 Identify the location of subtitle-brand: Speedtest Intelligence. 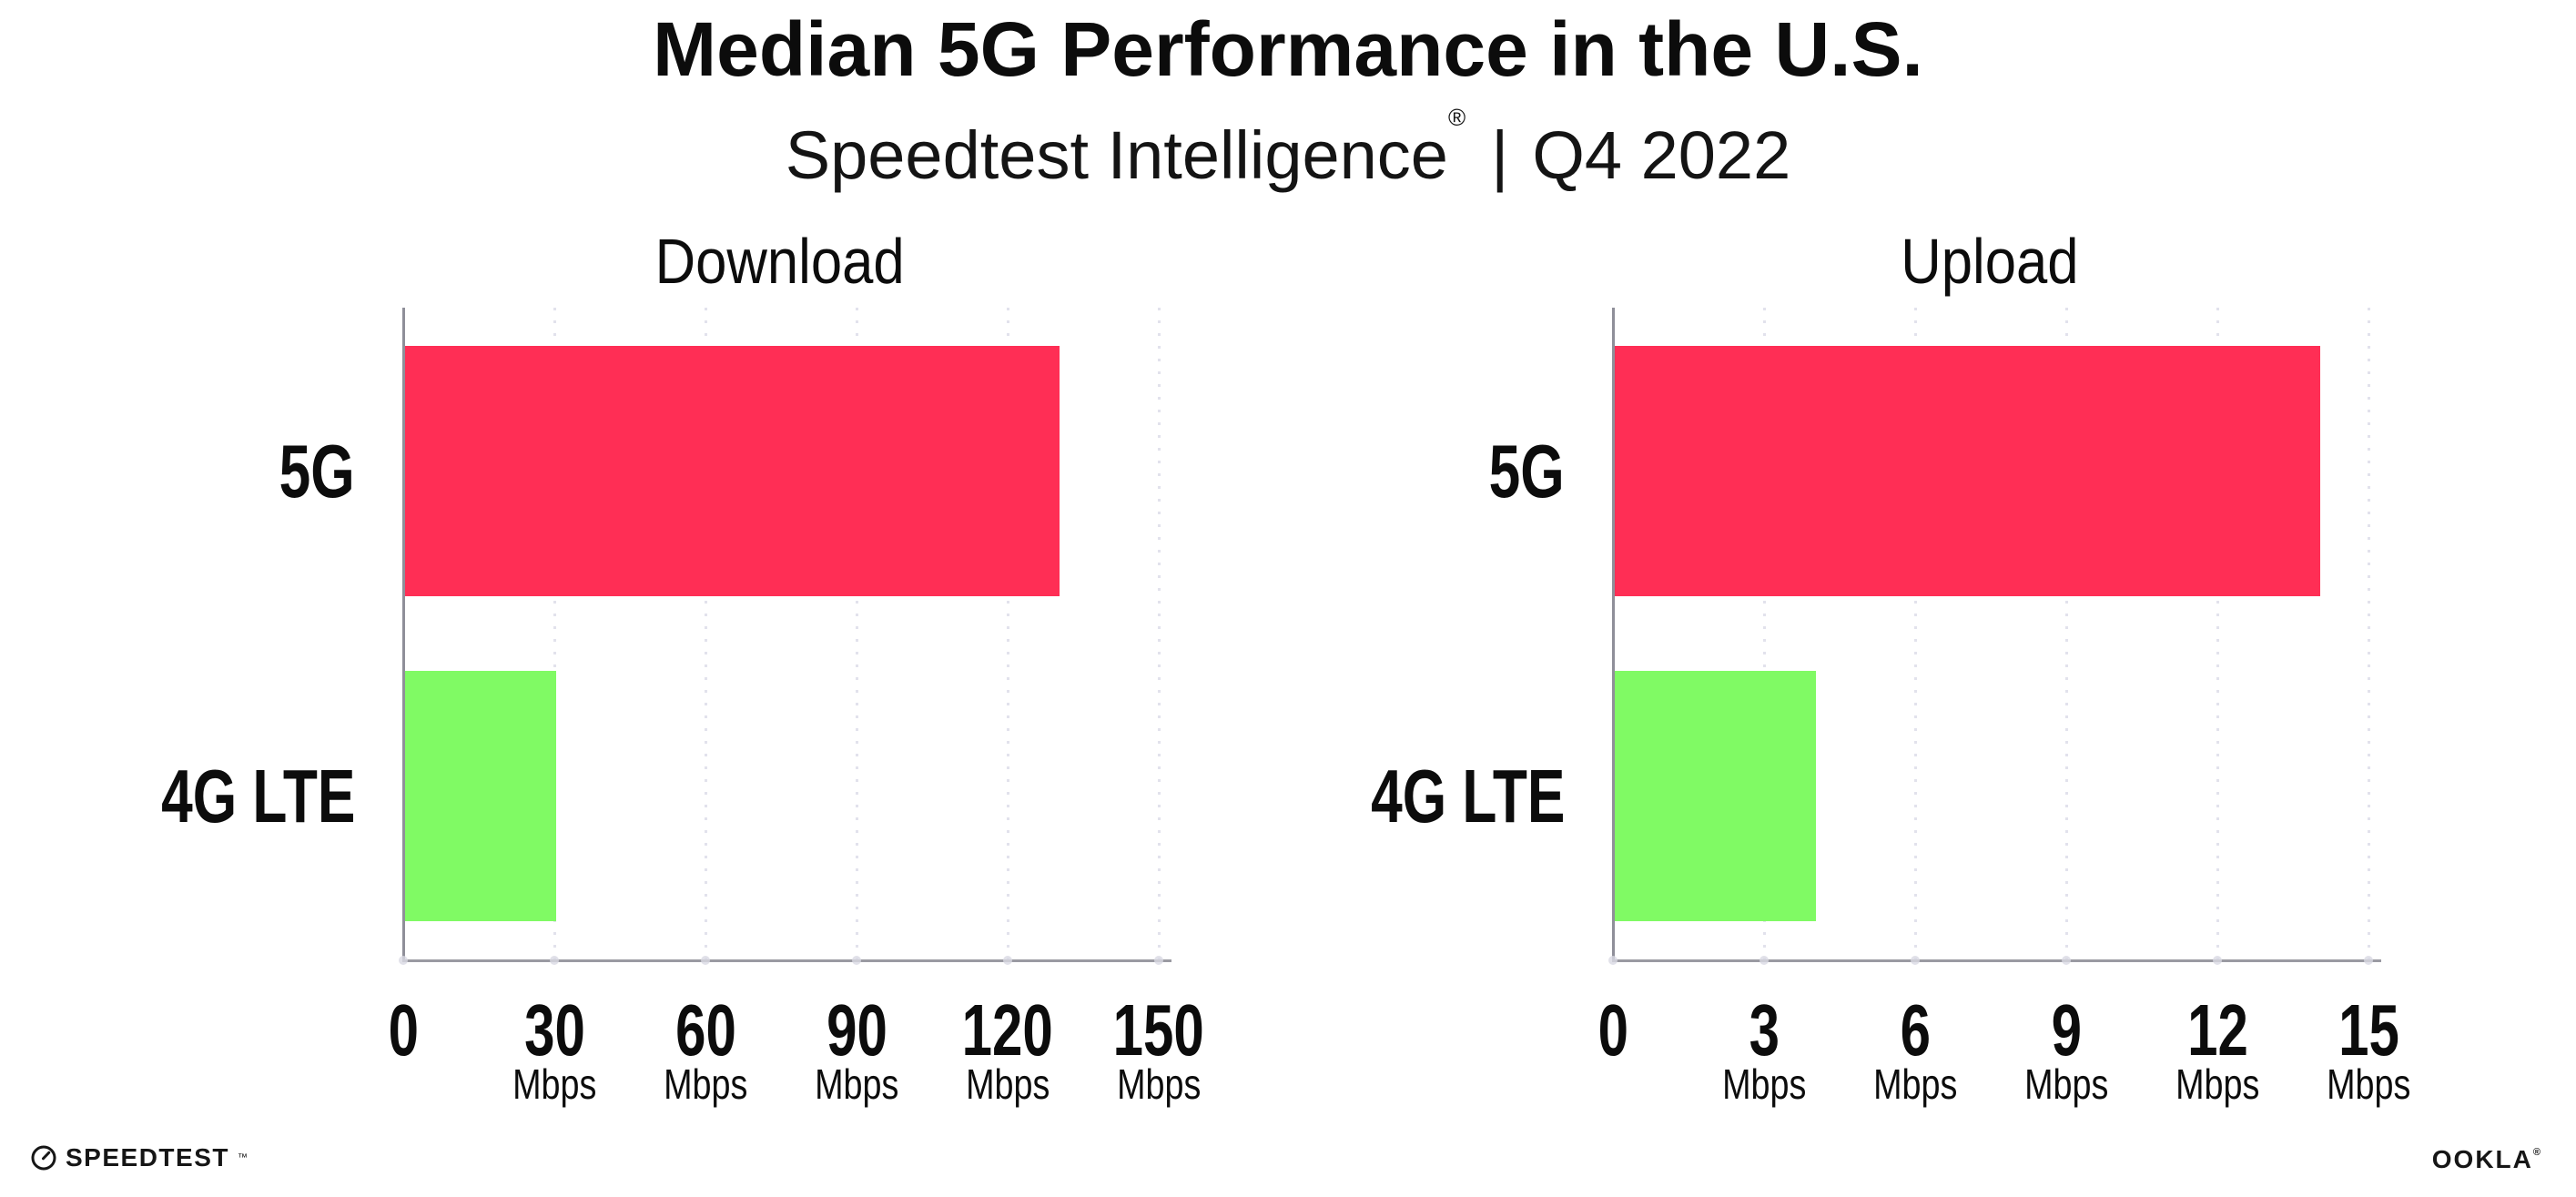
(1116, 155).